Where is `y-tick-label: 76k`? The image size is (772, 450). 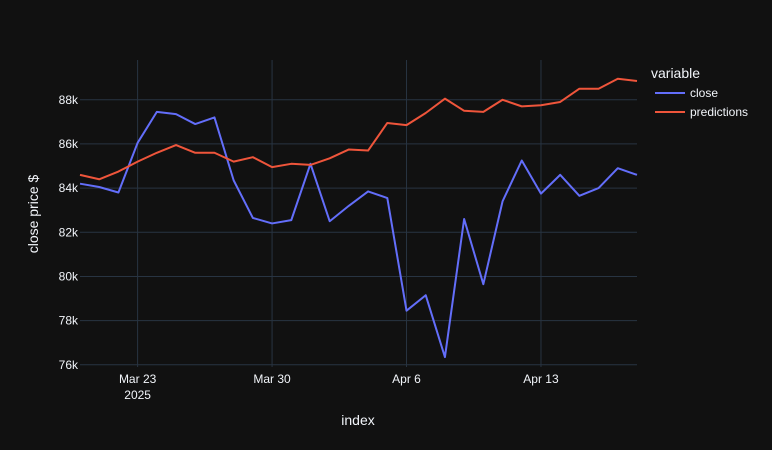 y-tick-label: 76k is located at coordinates (69, 365).